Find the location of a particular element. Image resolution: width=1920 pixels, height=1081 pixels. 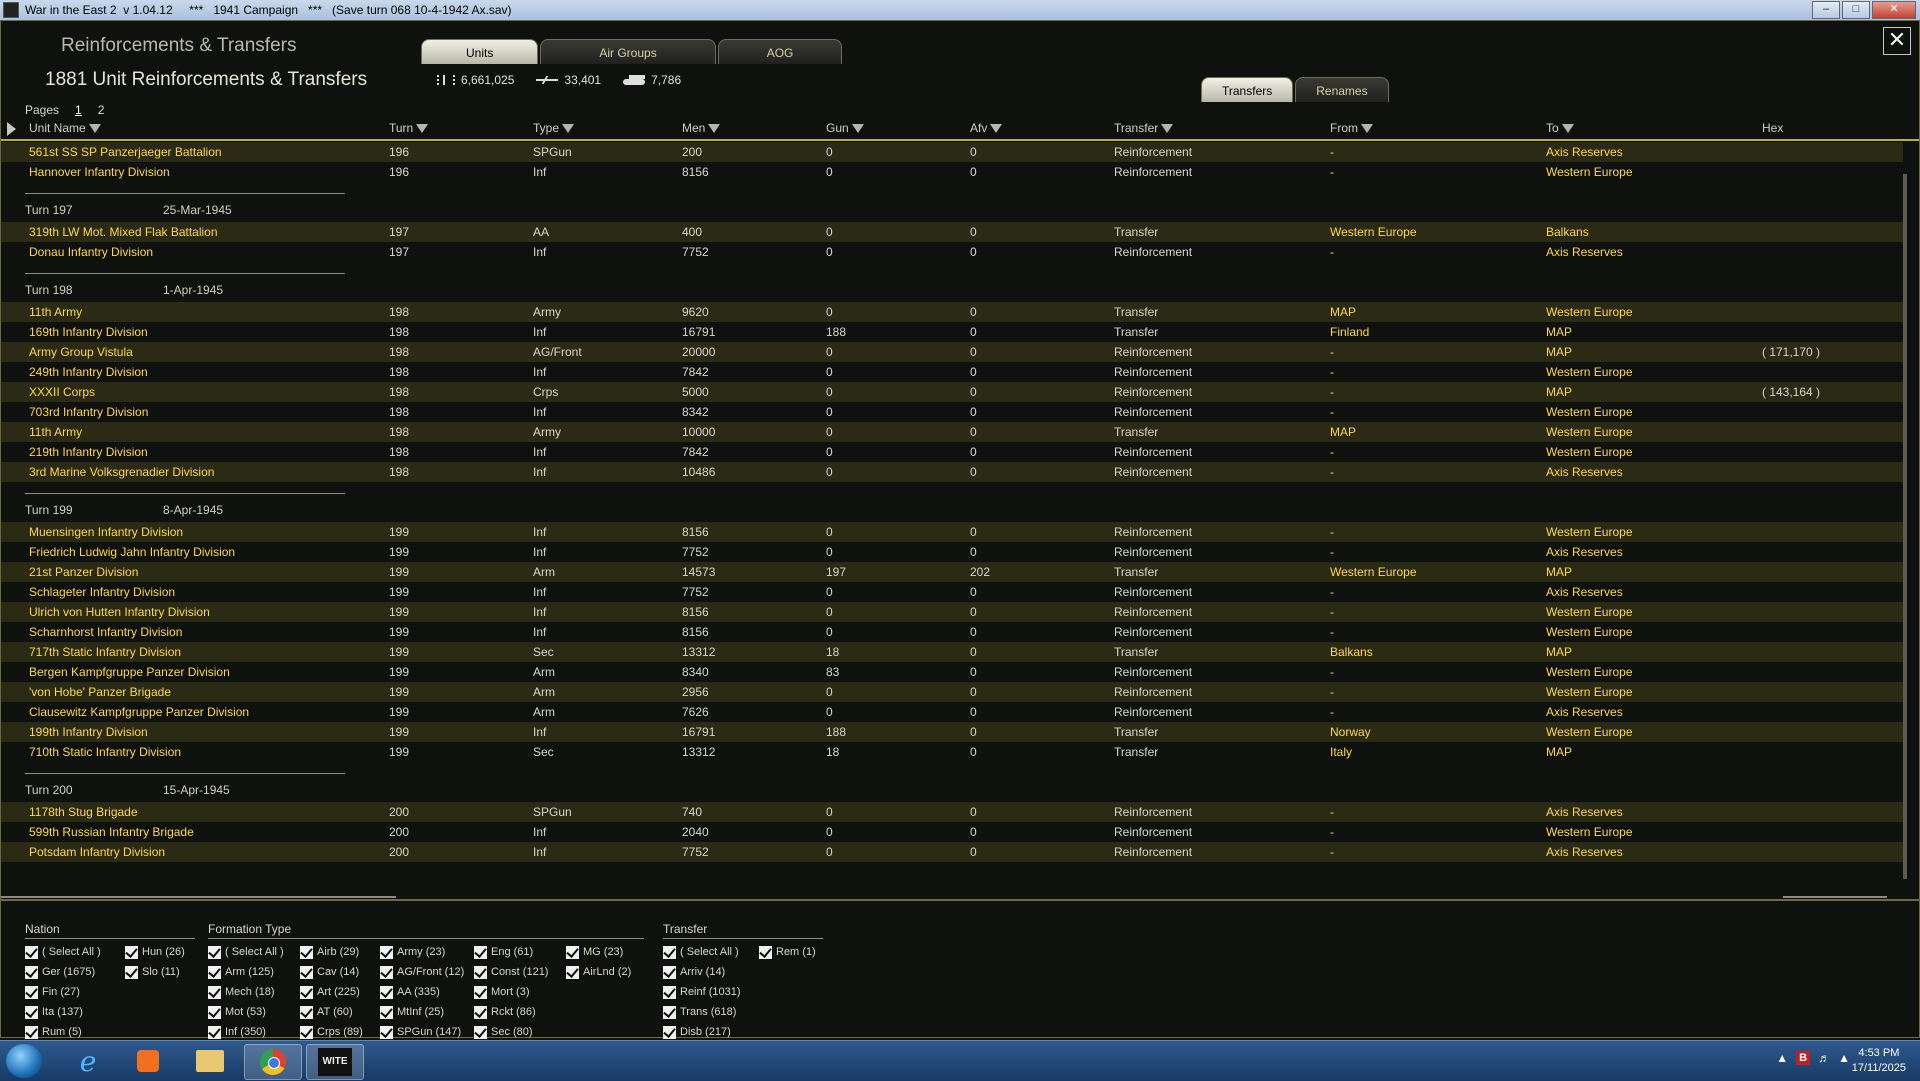

cell-unit-name: Scharnhorst Infantry Division is located at coordinates (106, 632).